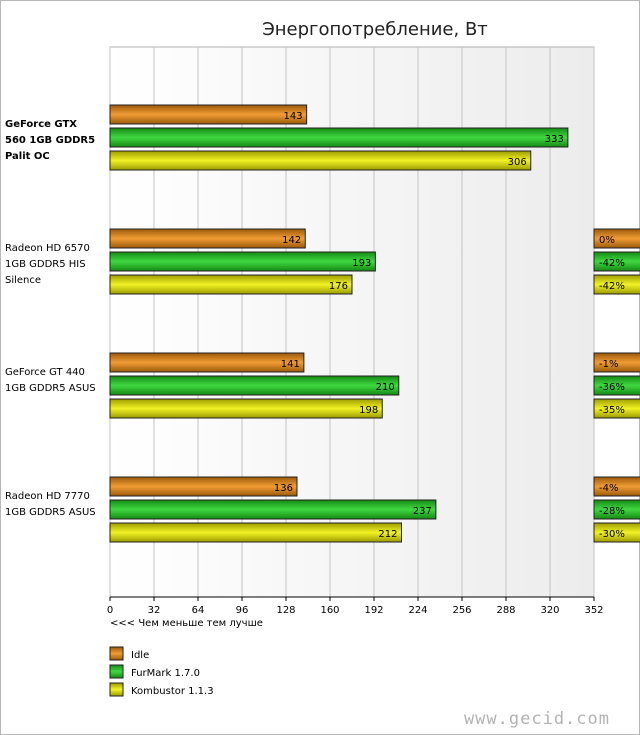 The image size is (640, 735). What do you see at coordinates (27, 156) in the screenshot?
I see `category-label: Palit OC` at bounding box center [27, 156].